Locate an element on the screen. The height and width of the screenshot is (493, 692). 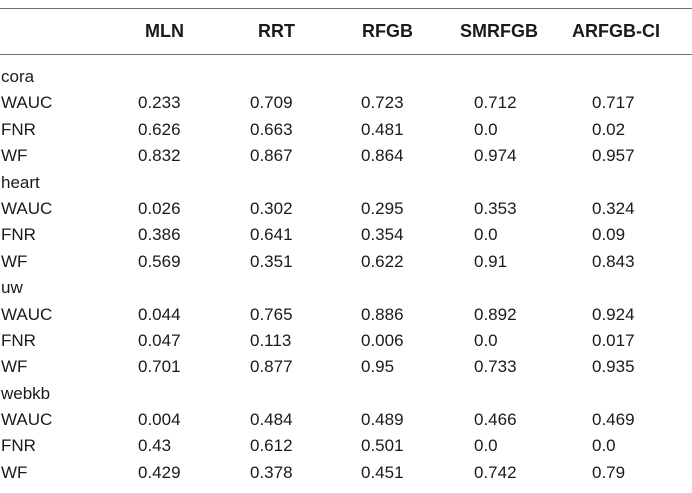
cell-rrt: 0.484 is located at coordinates (271, 420).